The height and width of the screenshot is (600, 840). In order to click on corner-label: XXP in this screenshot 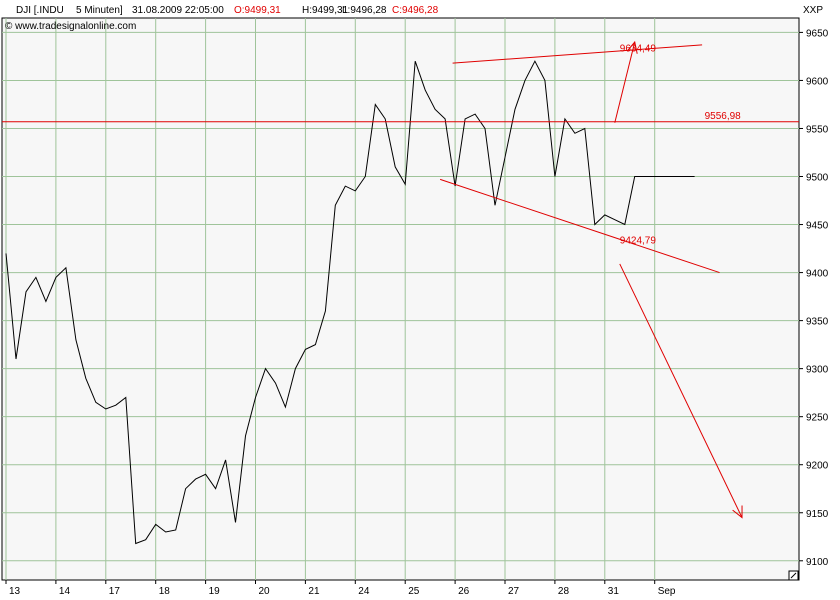, I will do `click(813, 10)`.